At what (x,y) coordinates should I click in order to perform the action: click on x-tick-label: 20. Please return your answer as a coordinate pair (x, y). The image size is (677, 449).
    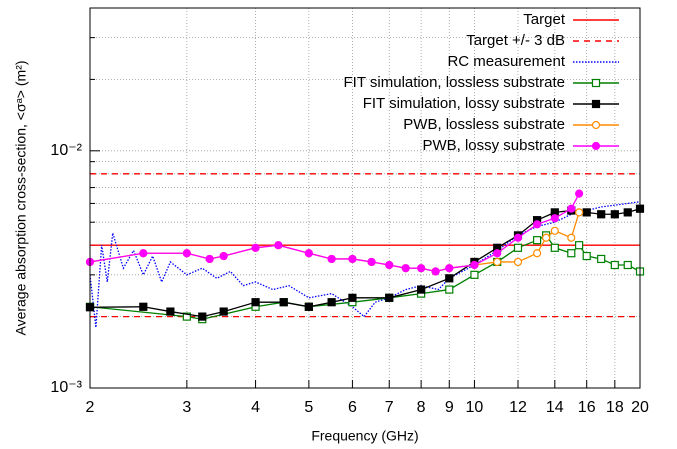
    Looking at the image, I should click on (640, 407).